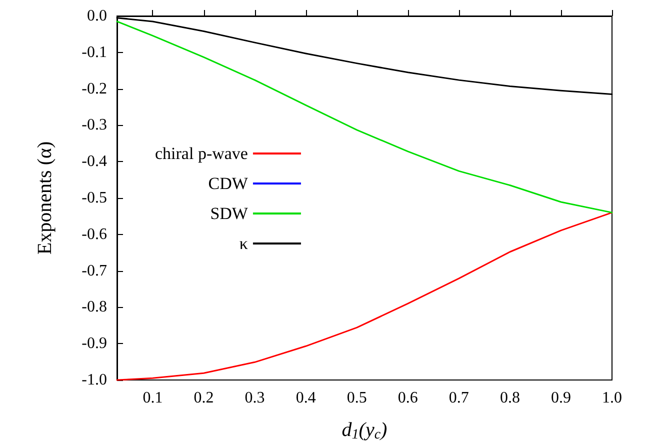 The width and height of the screenshot is (662, 447). Describe the element at coordinates (560, 398) in the screenshot. I see `x-tick-label: 0.9` at that location.